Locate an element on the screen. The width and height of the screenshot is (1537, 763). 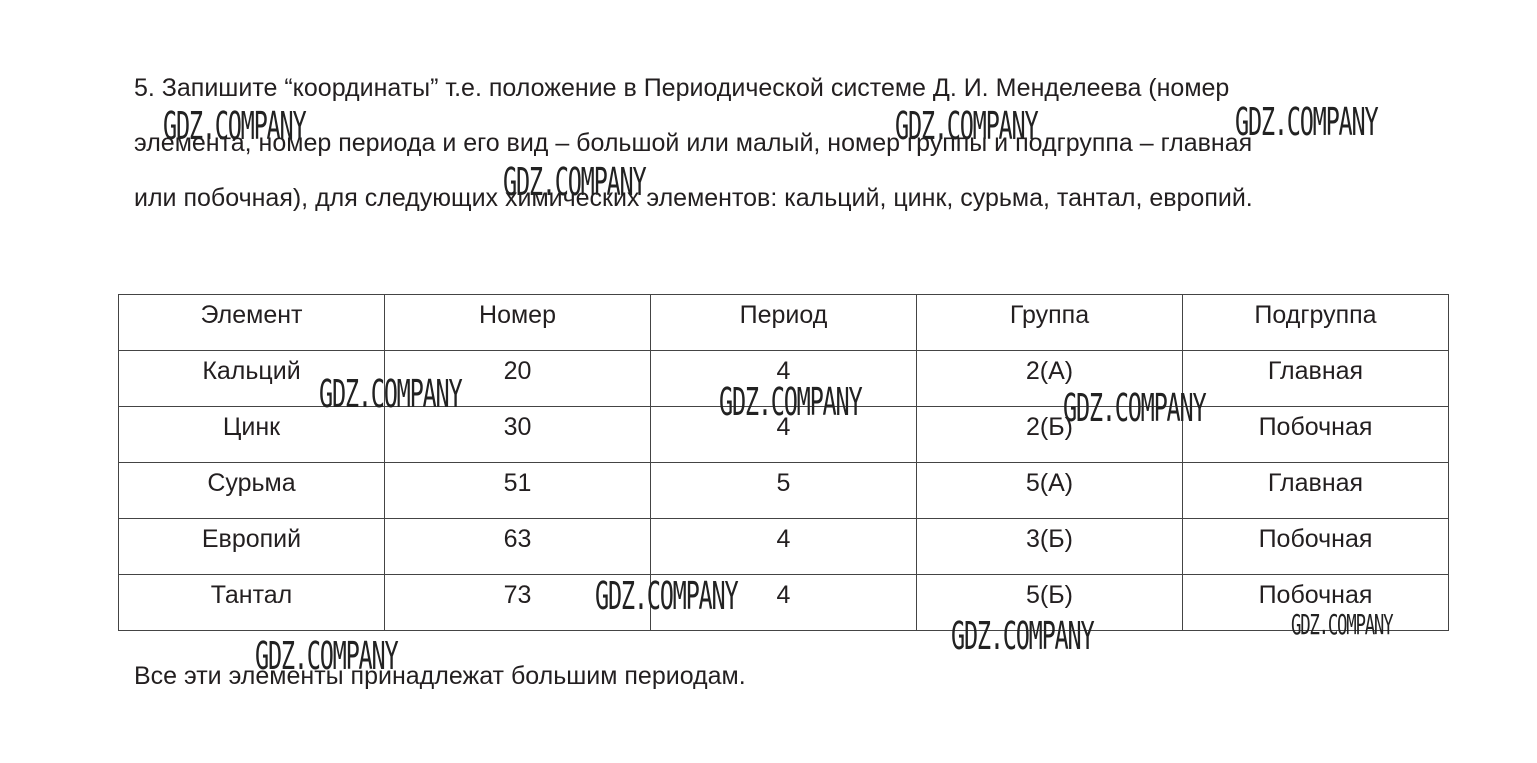
table-cell: Тантал is located at coordinates (251, 602).